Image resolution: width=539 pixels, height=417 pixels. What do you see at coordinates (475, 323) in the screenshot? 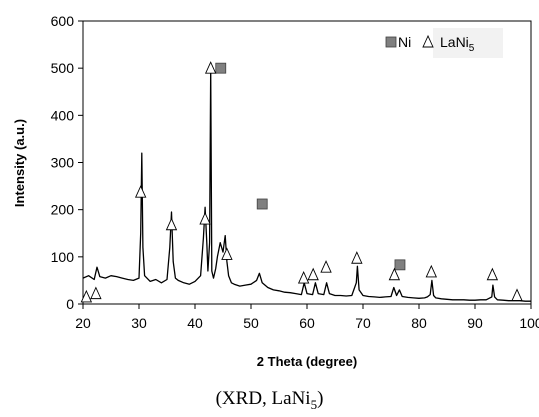
I see `x-tick-label-90: 90` at bounding box center [475, 323].